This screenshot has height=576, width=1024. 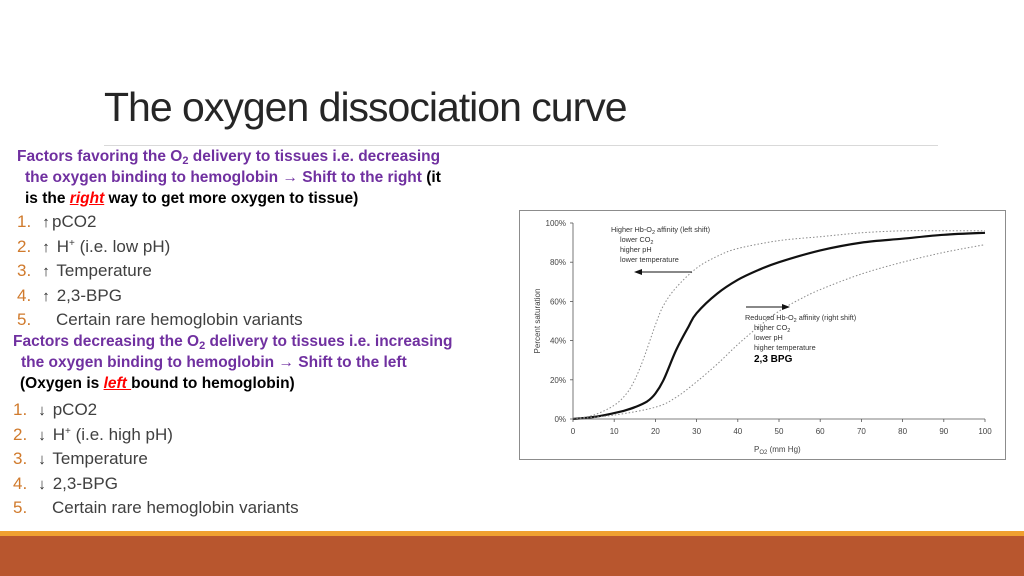 What do you see at coordinates (185, 161) in the screenshot?
I see `s1-sub: 2` at bounding box center [185, 161].